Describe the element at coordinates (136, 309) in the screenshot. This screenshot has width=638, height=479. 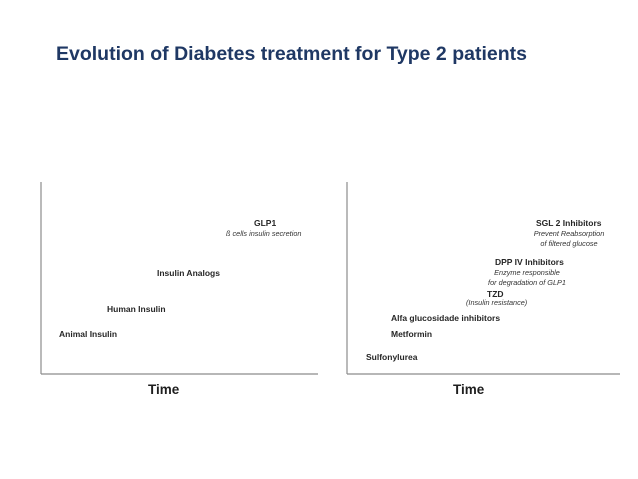
I see `human-insulin-label: Human Insulin` at that location.